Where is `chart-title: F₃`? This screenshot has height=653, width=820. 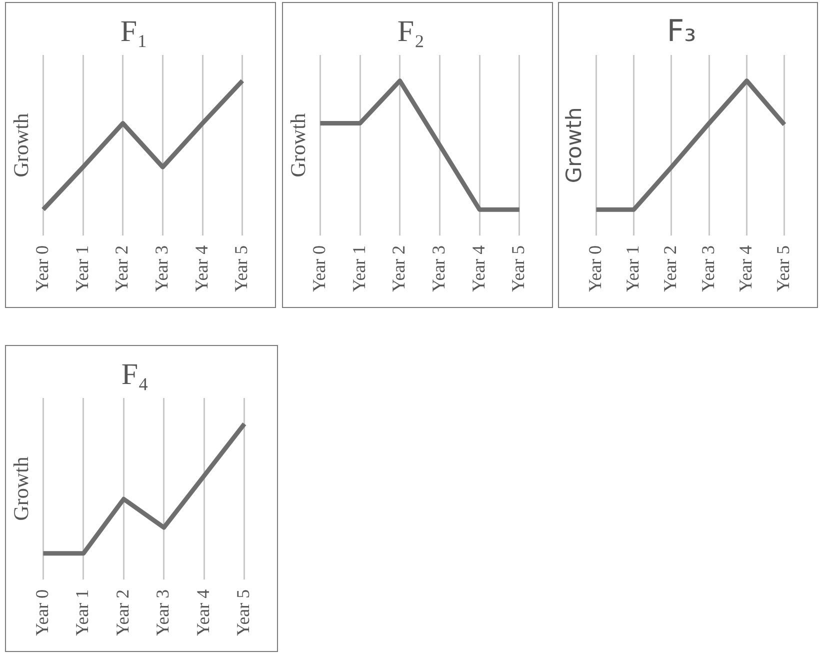 chart-title: F₃ is located at coordinates (681, 31).